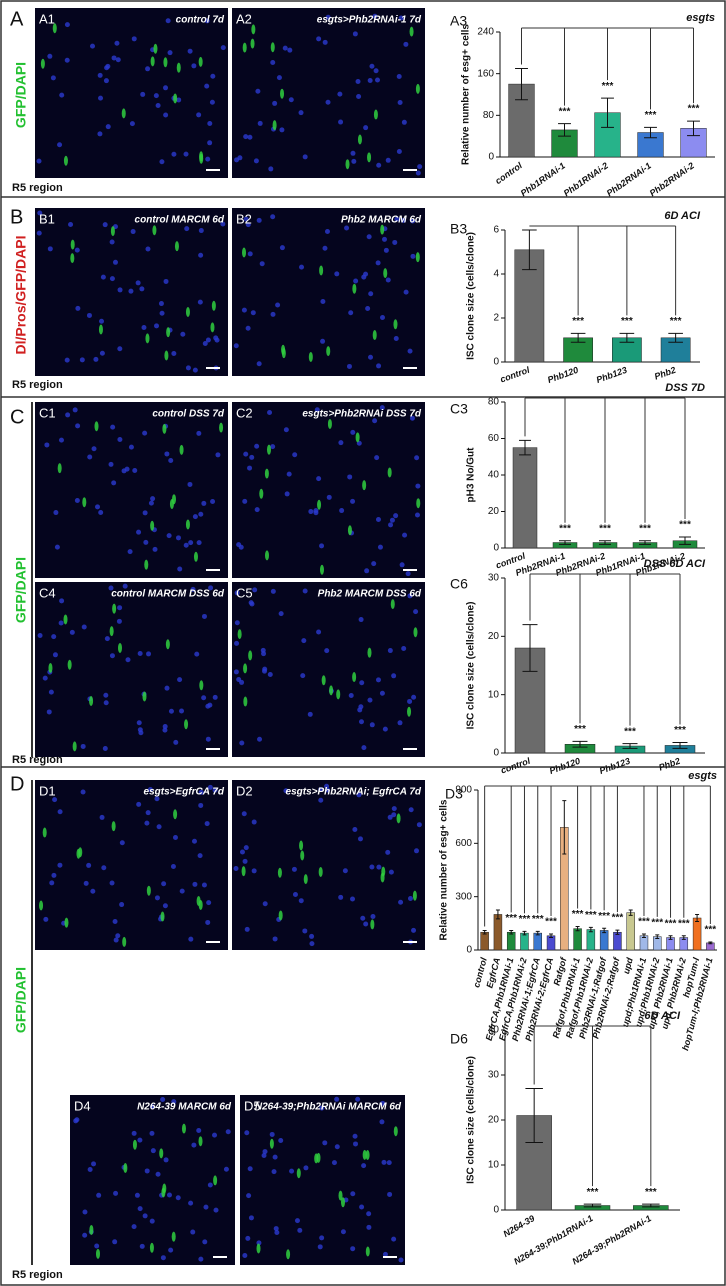 The image size is (726, 1286). Describe the element at coordinates (188, 414) in the screenshot. I see `image-caption: control DSS 7d` at that location.